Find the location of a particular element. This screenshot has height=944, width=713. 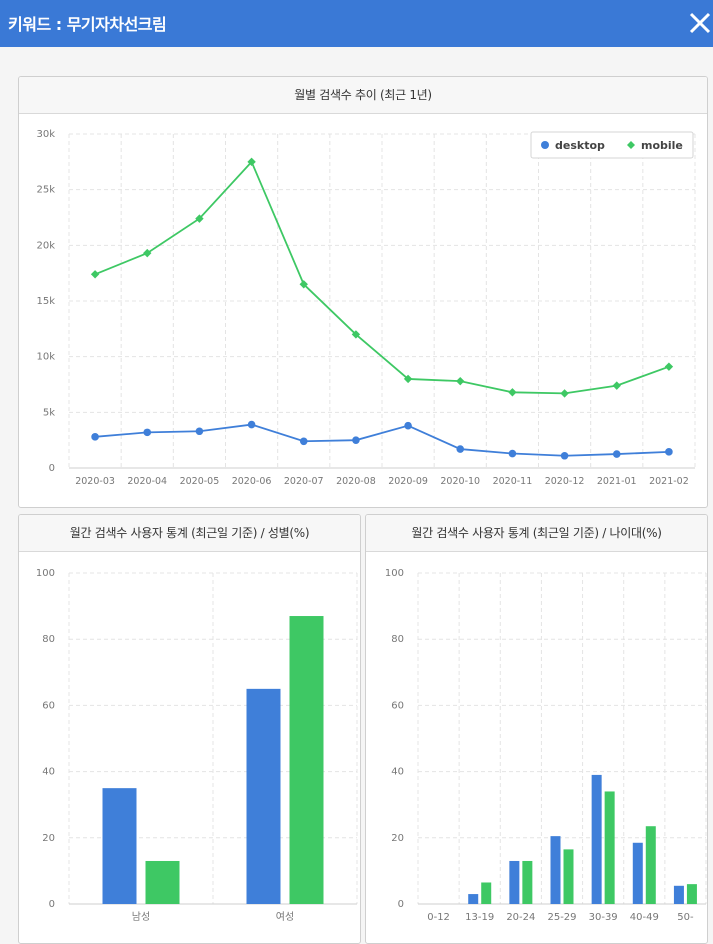

y-tick-label: 10k is located at coordinates (45, 357).